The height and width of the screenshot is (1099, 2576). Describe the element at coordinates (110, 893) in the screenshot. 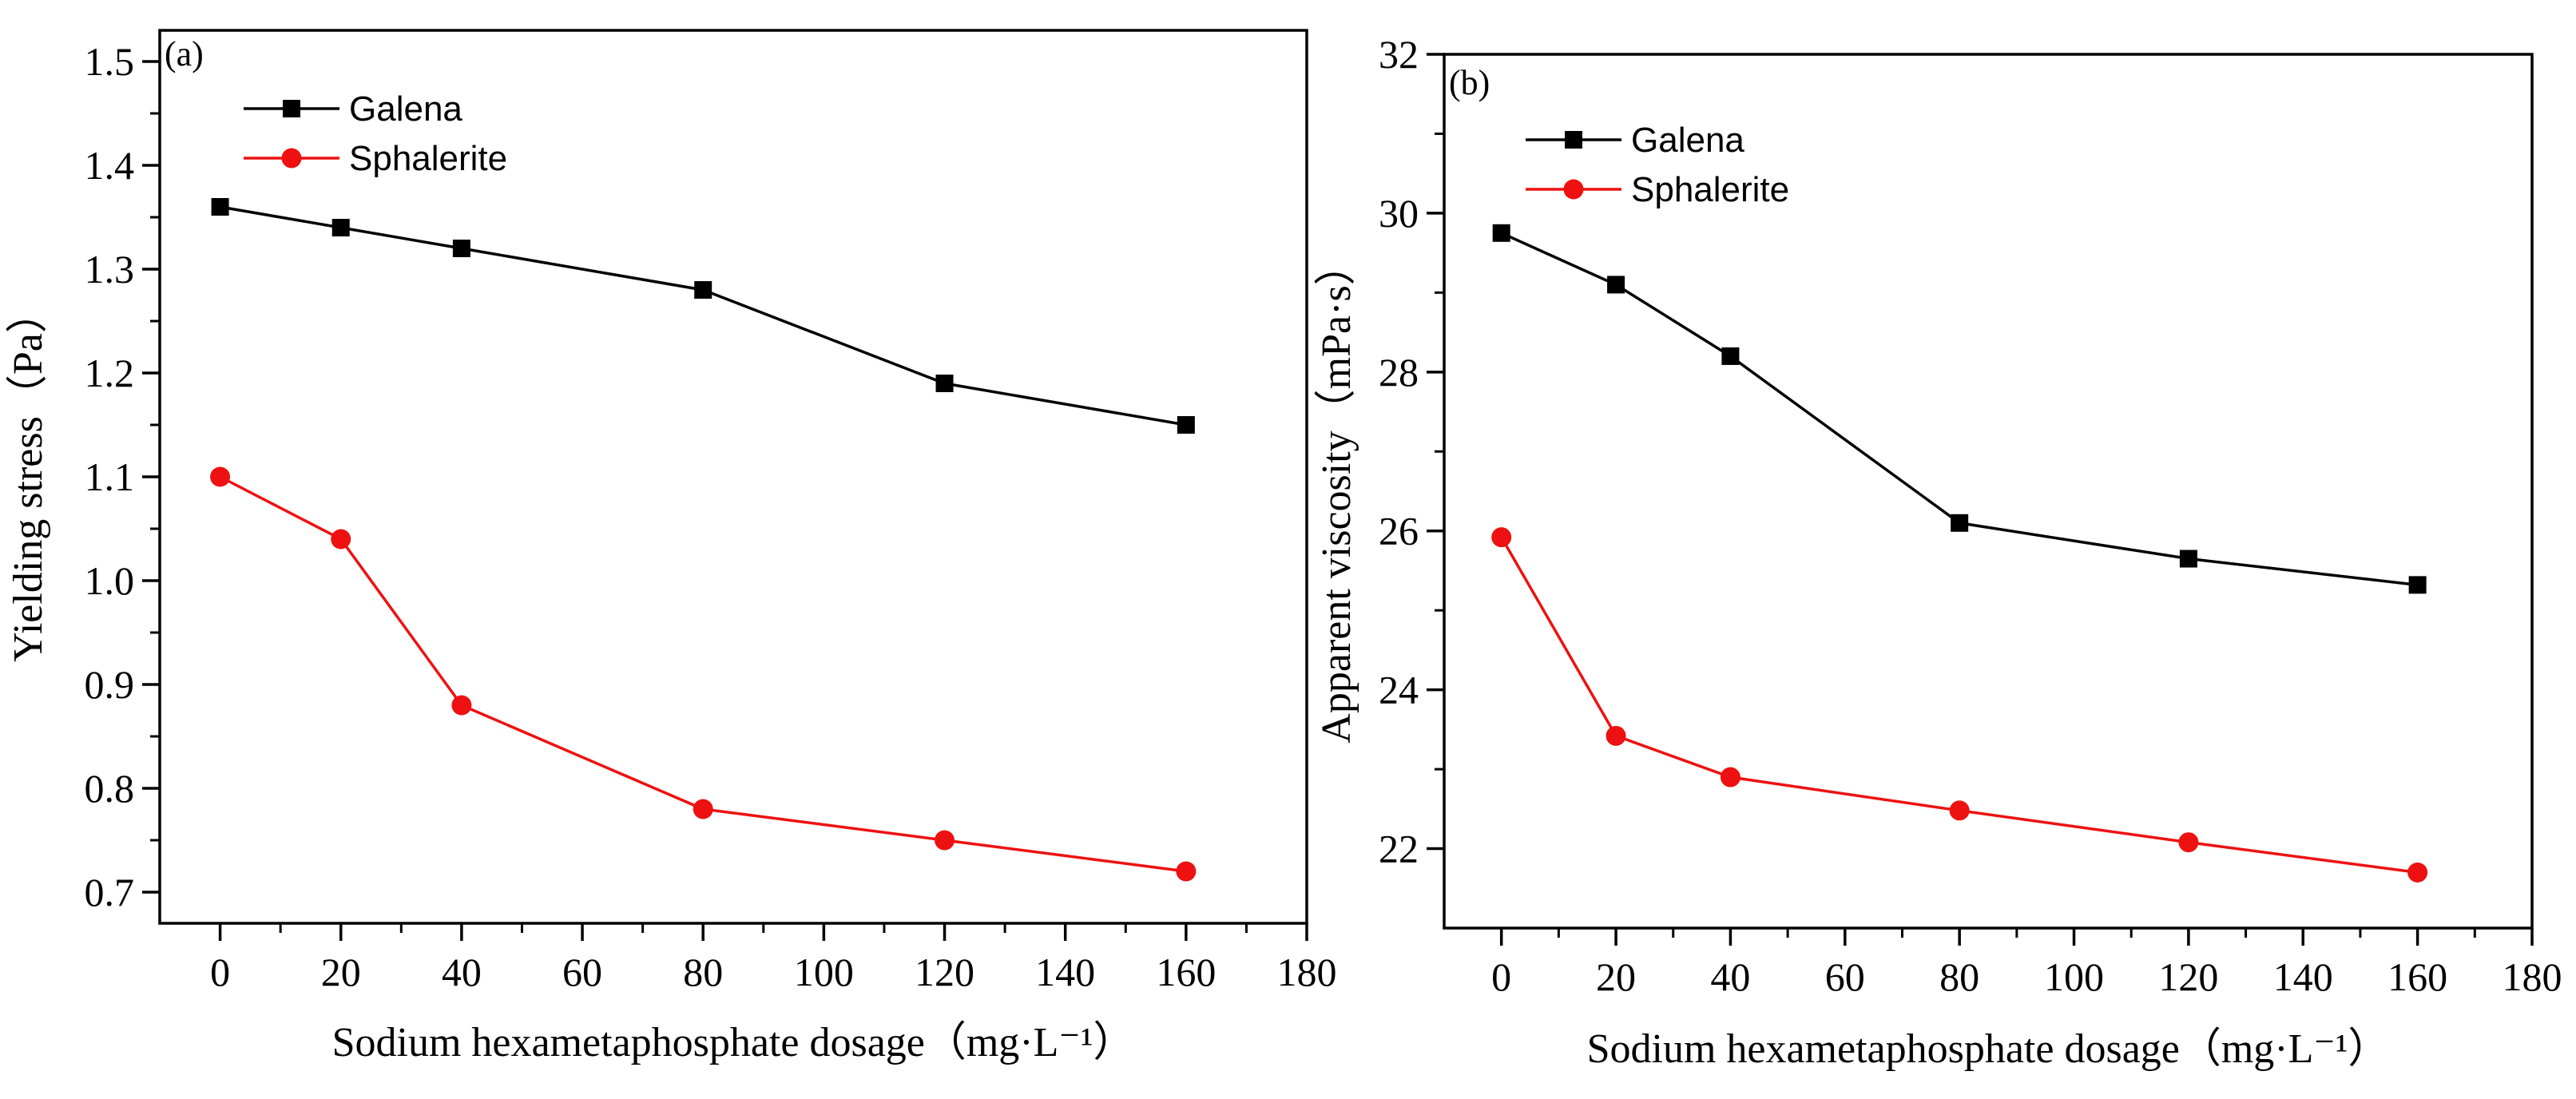

I see `y-tick-label: 0.7` at that location.